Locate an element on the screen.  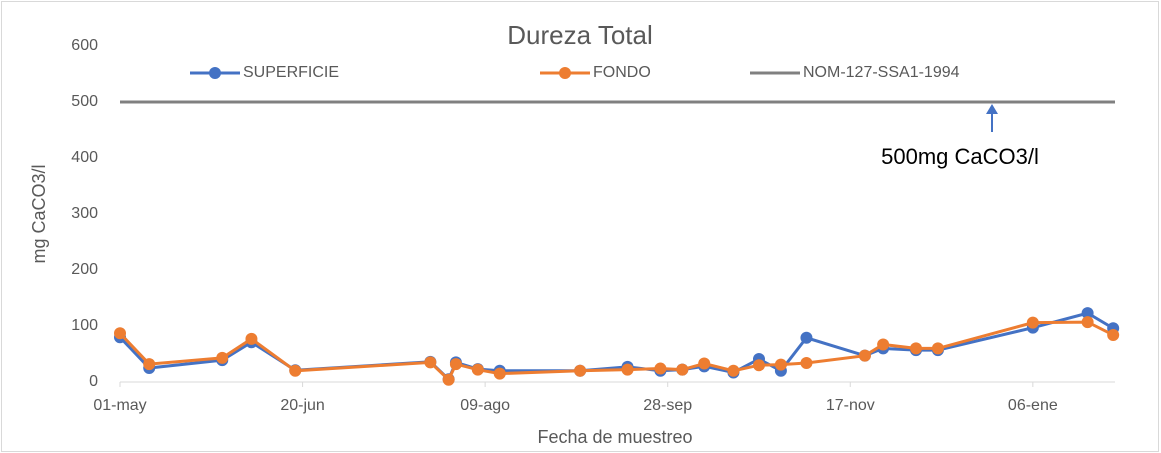
annotation: 500mg CaCO3/l is located at coordinates (960, 156).